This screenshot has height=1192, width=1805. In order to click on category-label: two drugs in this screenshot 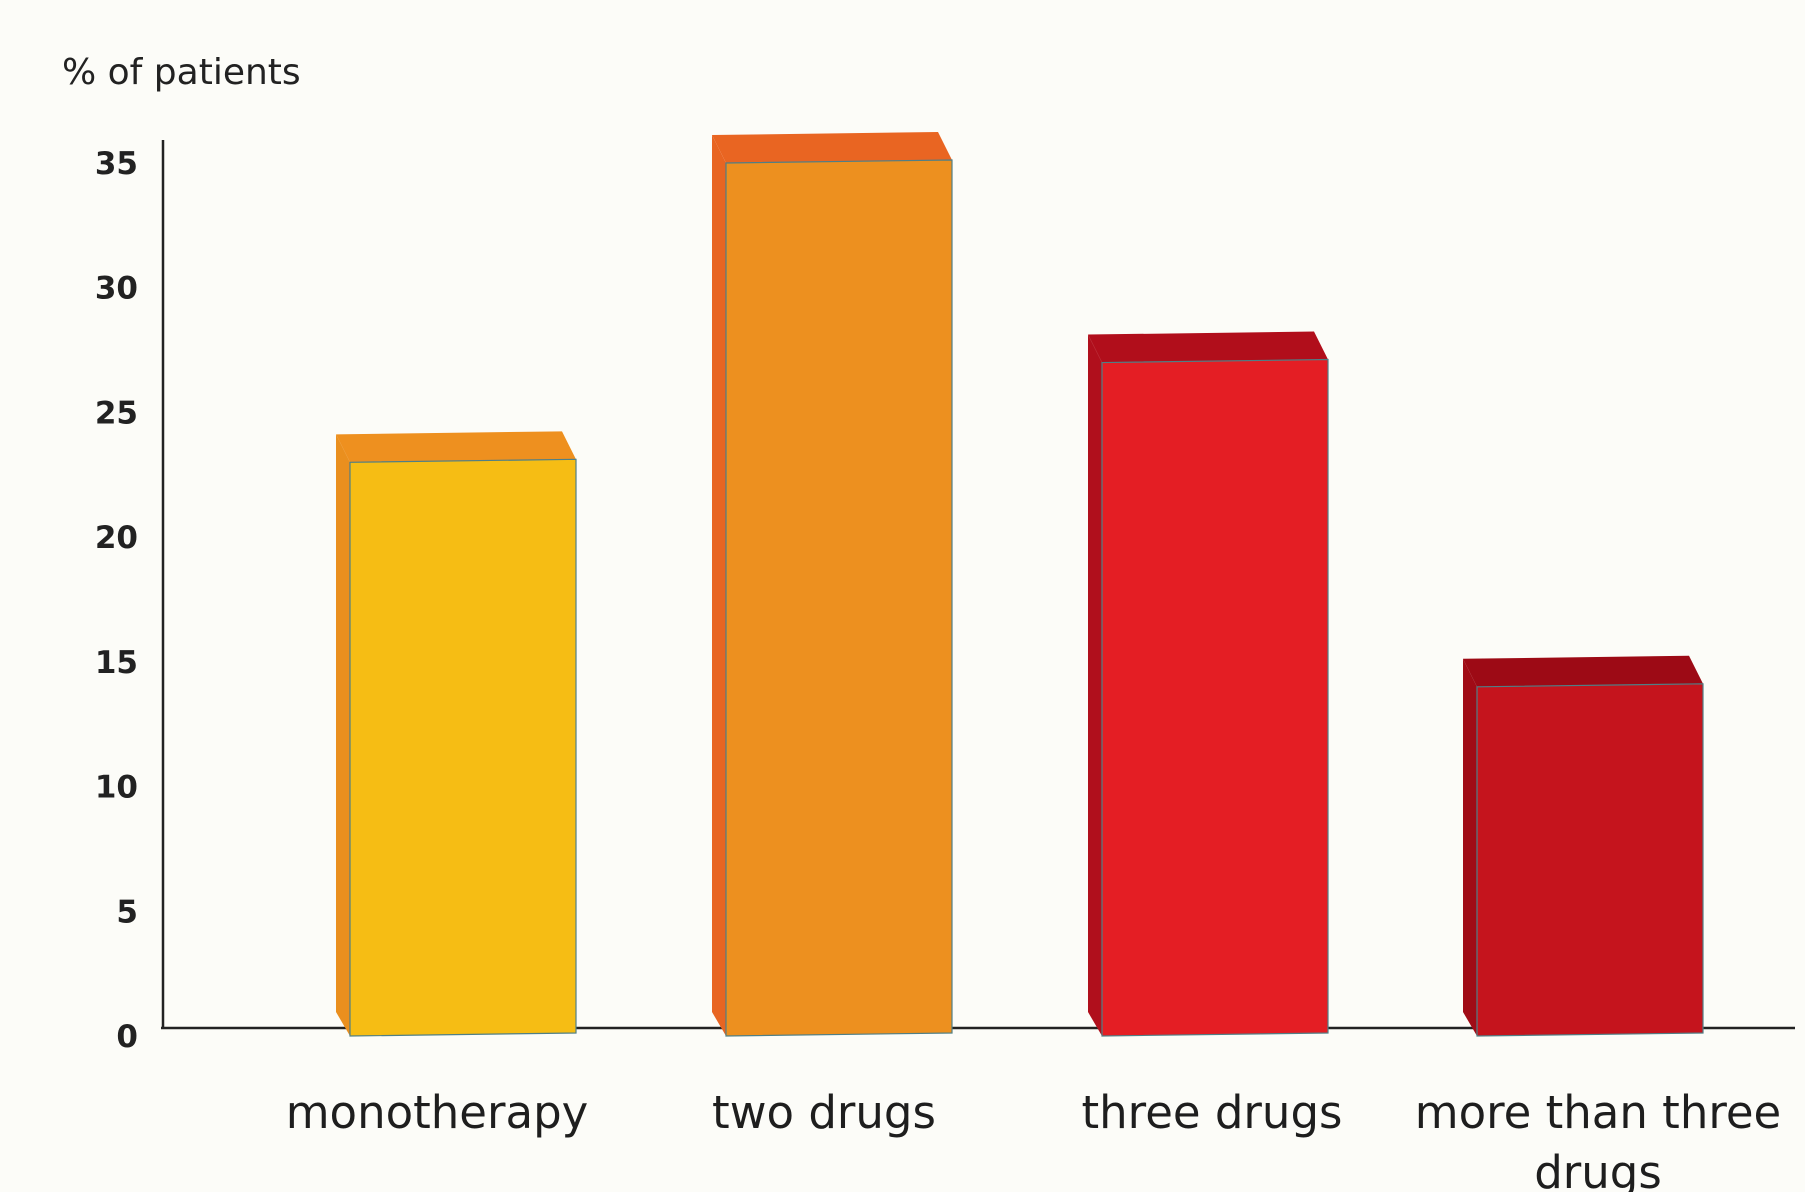, I will do `click(824, 1112)`.